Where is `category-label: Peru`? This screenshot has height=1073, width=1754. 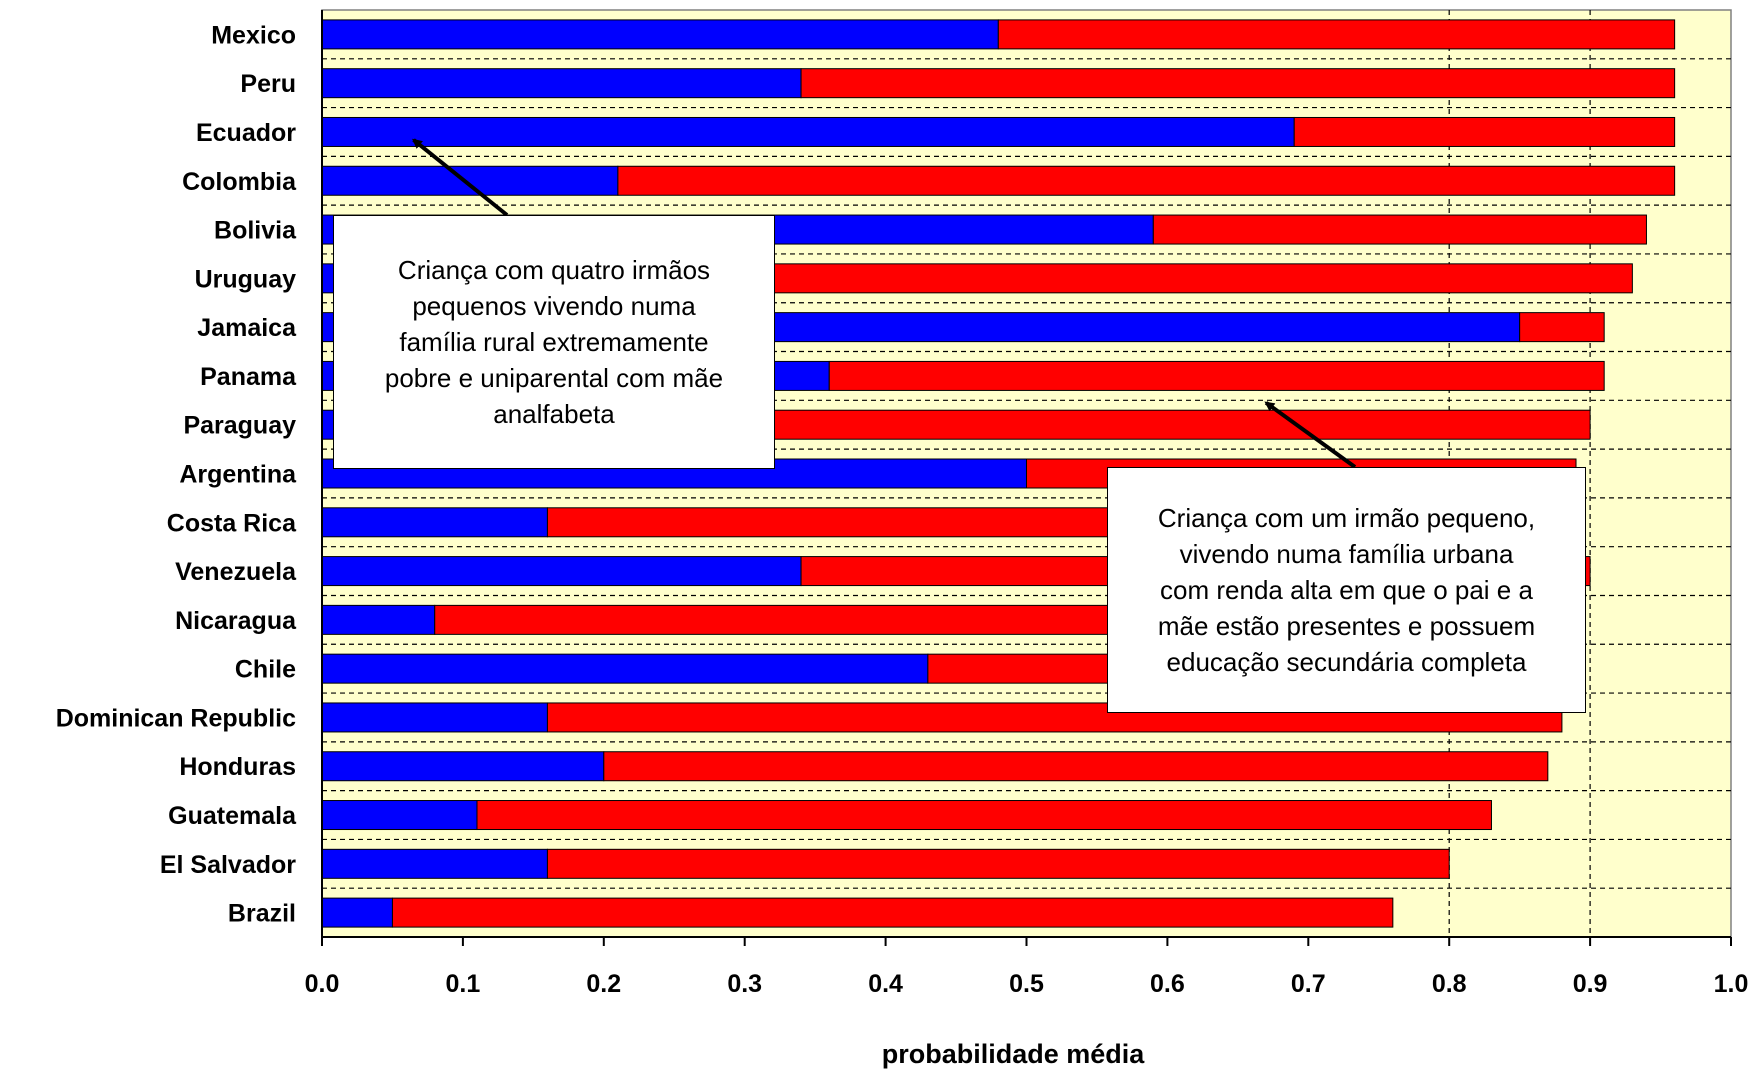
category-label: Peru is located at coordinates (268, 84).